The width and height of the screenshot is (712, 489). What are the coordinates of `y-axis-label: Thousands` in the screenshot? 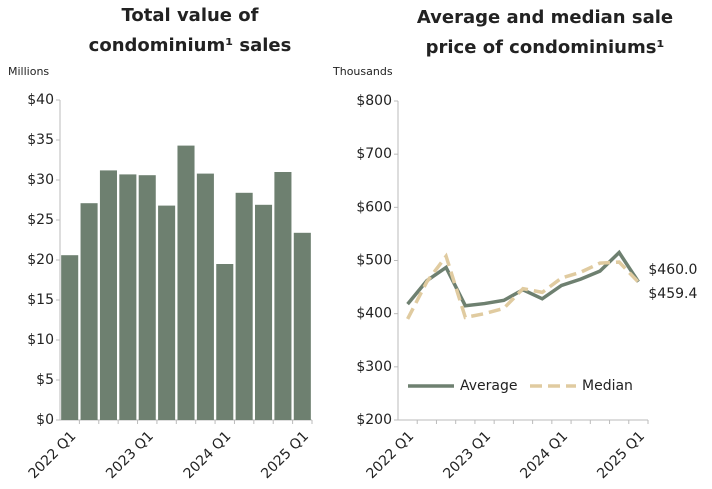 It's located at (362, 71).